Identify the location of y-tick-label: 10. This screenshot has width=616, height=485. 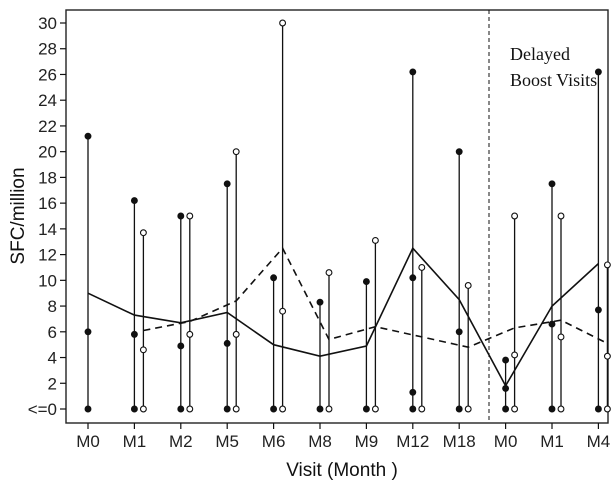
(47, 280).